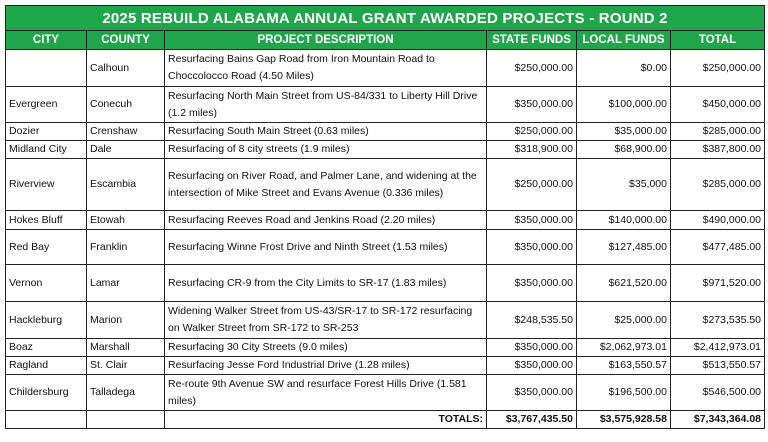 The image size is (768, 442). Describe the element at coordinates (125, 247) in the screenshot. I see `county-cell: Franklin` at that location.